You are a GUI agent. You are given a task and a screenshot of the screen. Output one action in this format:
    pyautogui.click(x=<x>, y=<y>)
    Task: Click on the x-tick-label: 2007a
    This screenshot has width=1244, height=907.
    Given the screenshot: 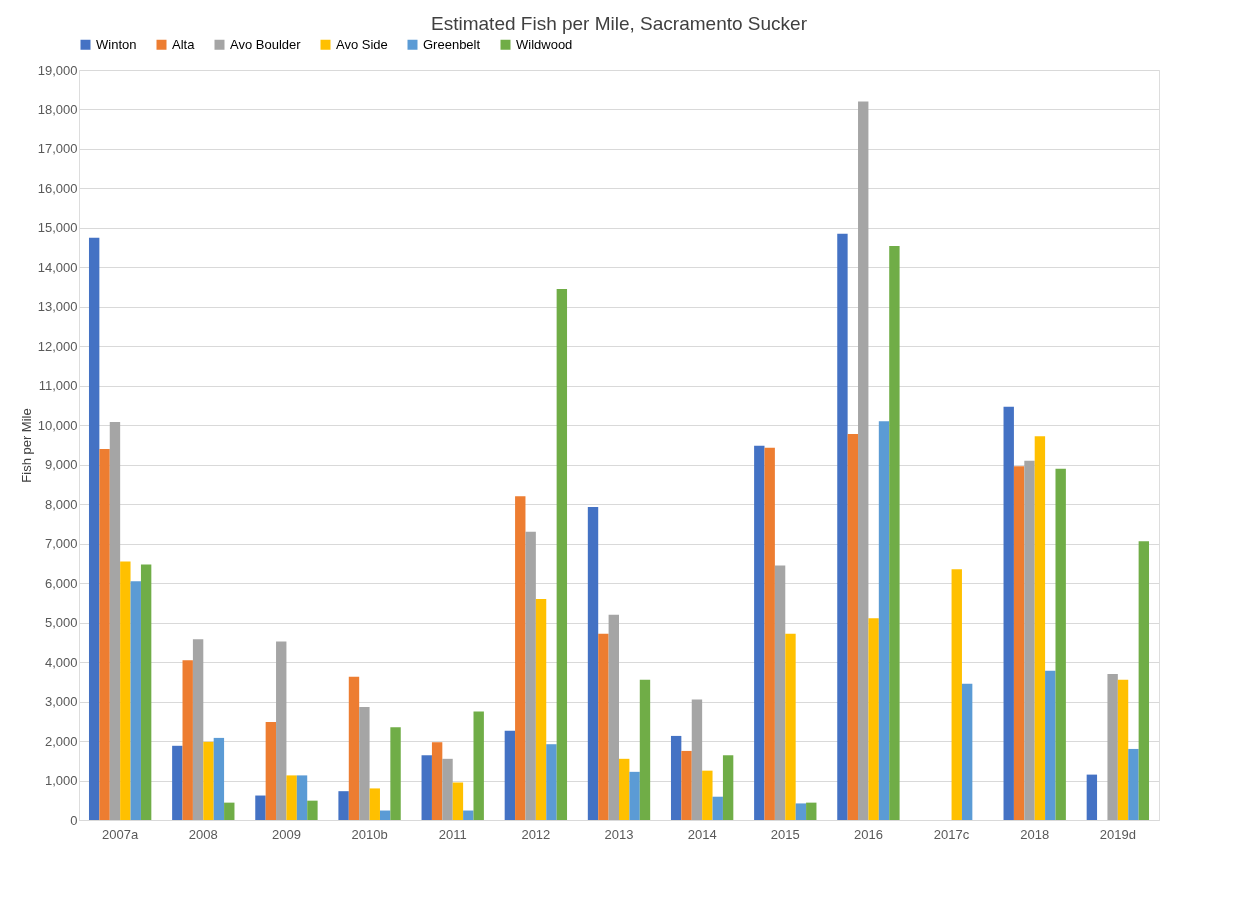 What is the action you would take?
    pyautogui.click(x=120, y=834)
    